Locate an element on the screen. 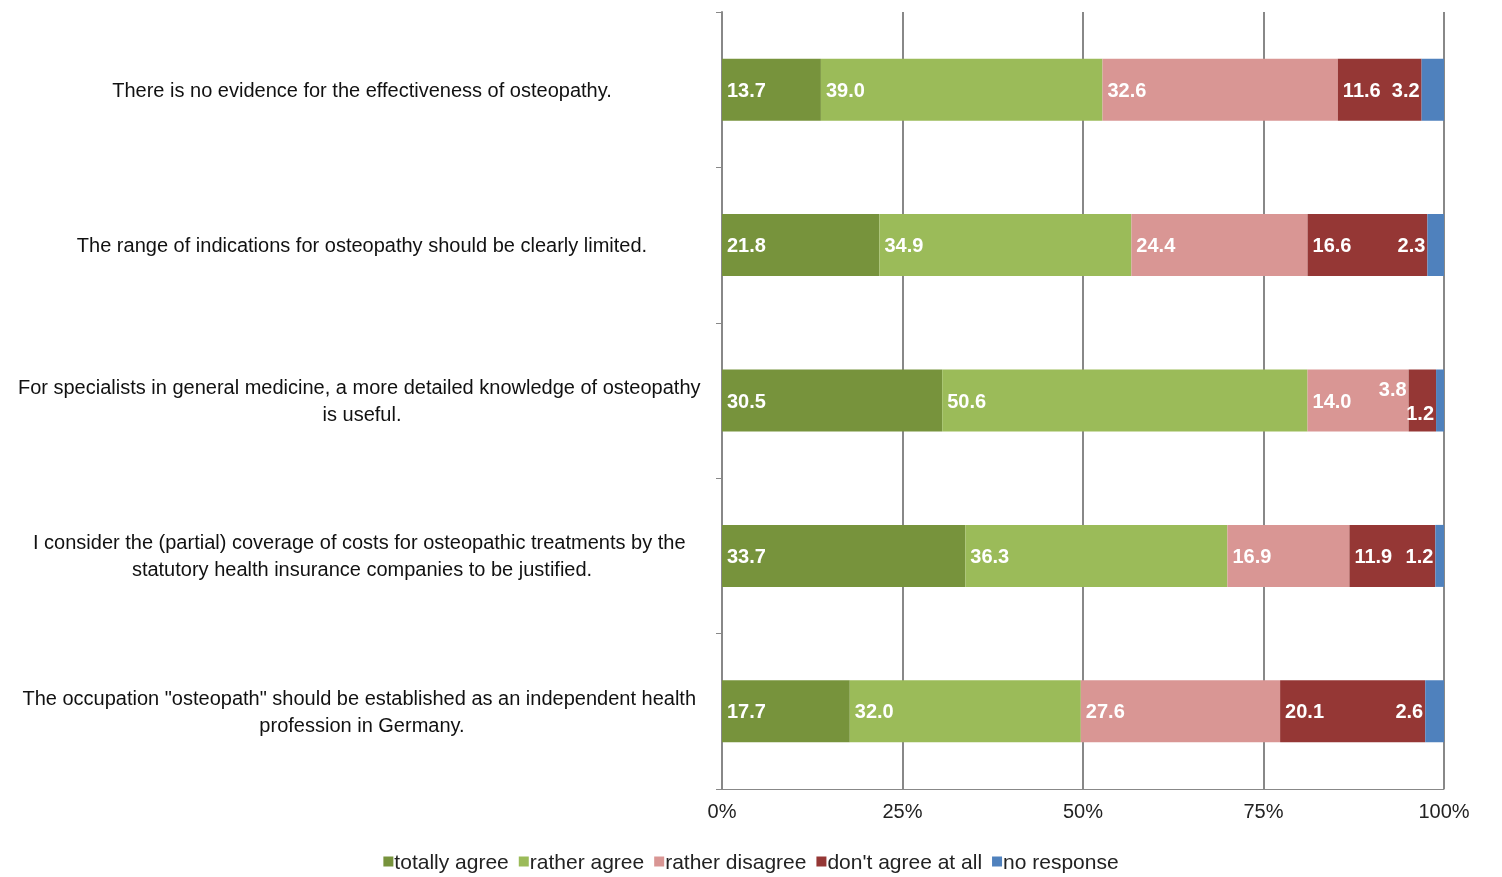  data-label: 20.1 is located at coordinates (1305, 711).